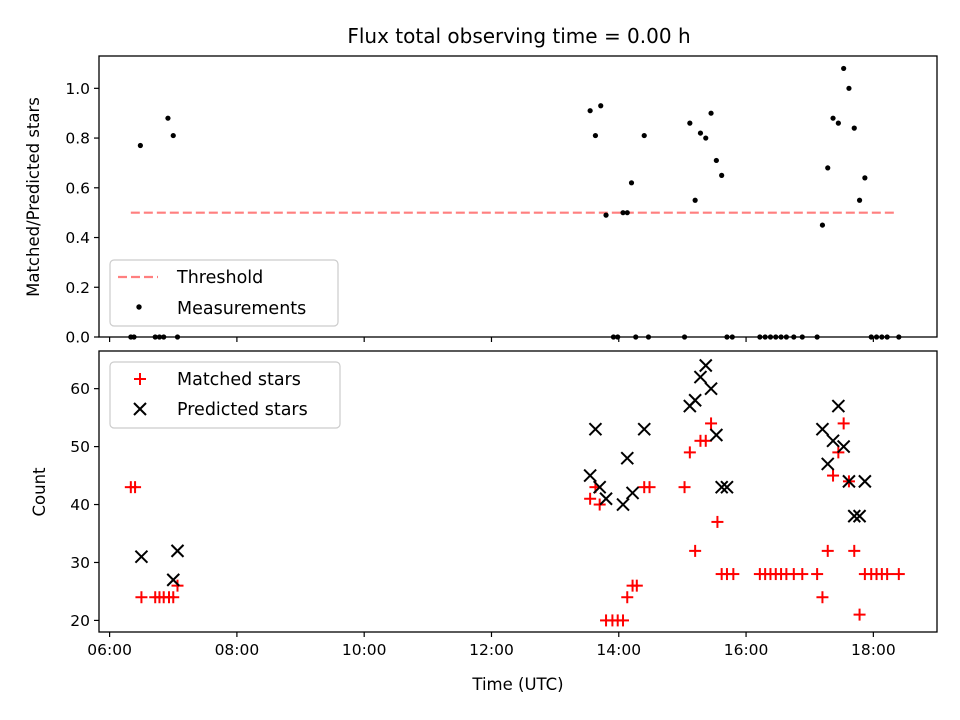 The width and height of the screenshot is (960, 720). What do you see at coordinates (80, 505) in the screenshot?
I see `y-tick-label: 40` at bounding box center [80, 505].